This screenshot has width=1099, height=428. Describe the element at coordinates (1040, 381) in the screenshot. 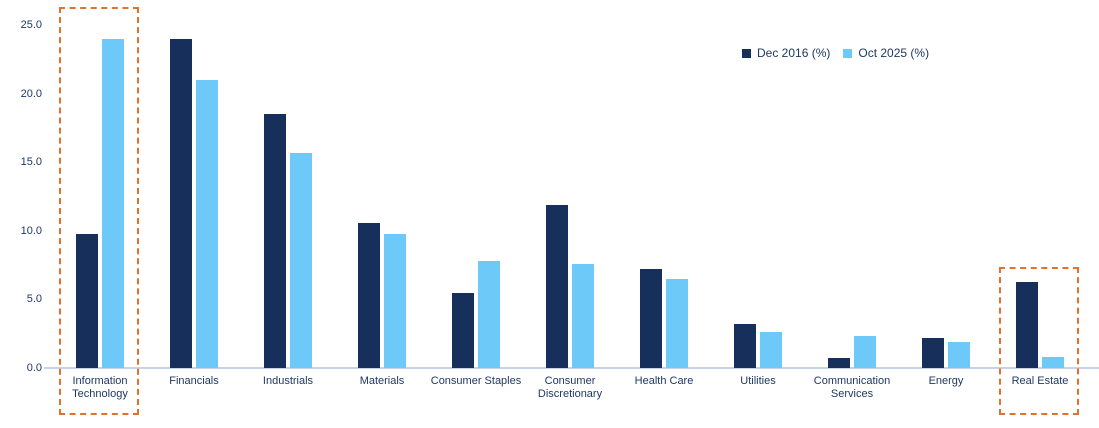

I see `x-axis-label-real-estate: Real Estate` at that location.